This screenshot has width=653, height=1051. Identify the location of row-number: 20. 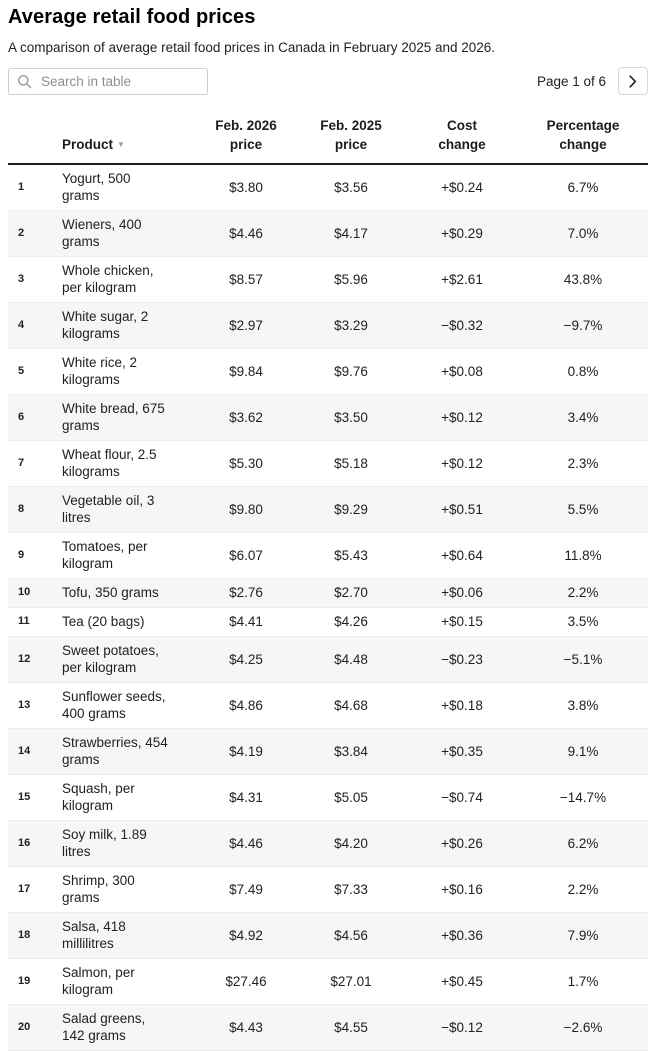
(28, 1027).